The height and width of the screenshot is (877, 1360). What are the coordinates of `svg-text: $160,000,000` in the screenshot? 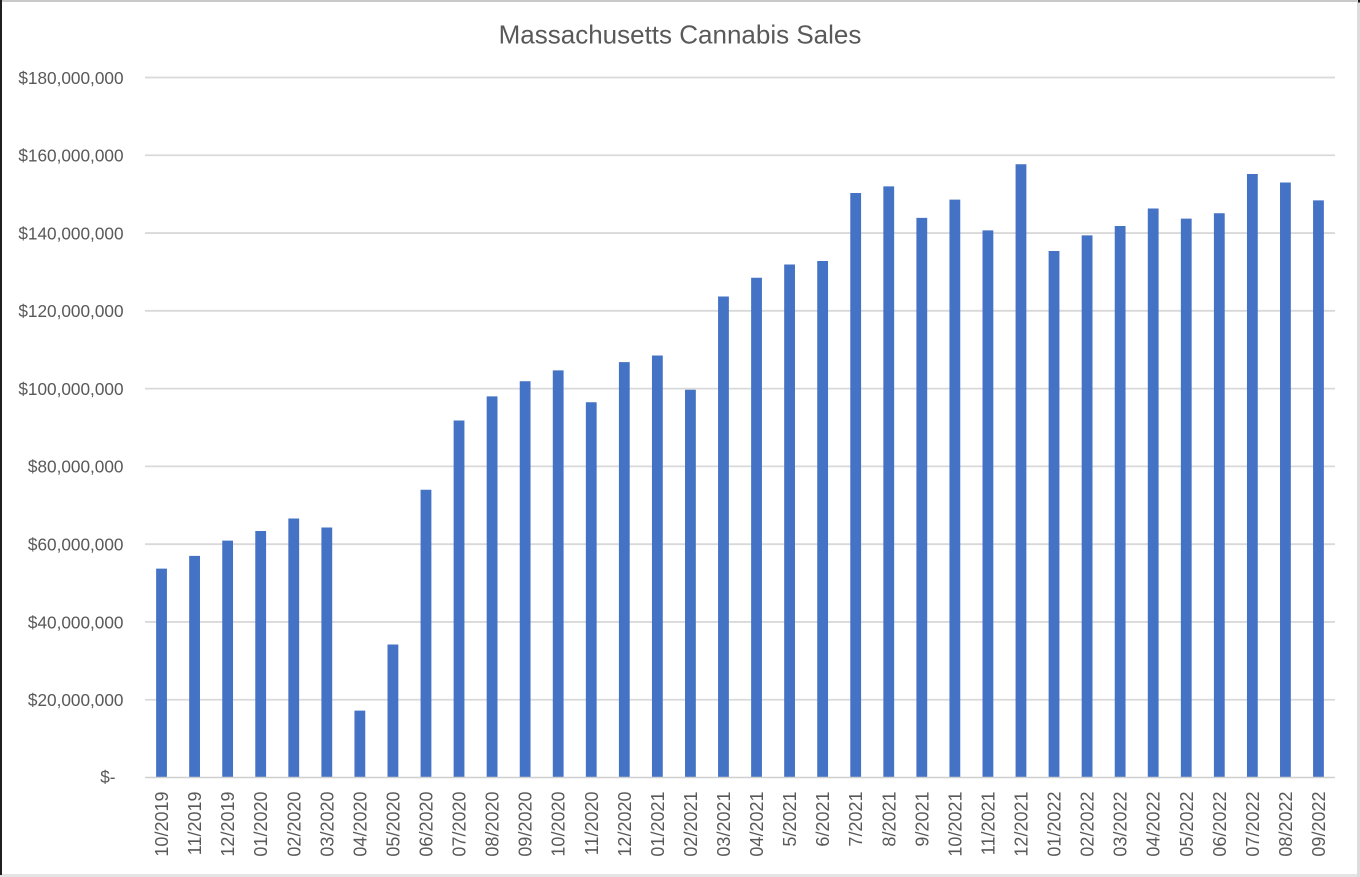 It's located at (70, 156).